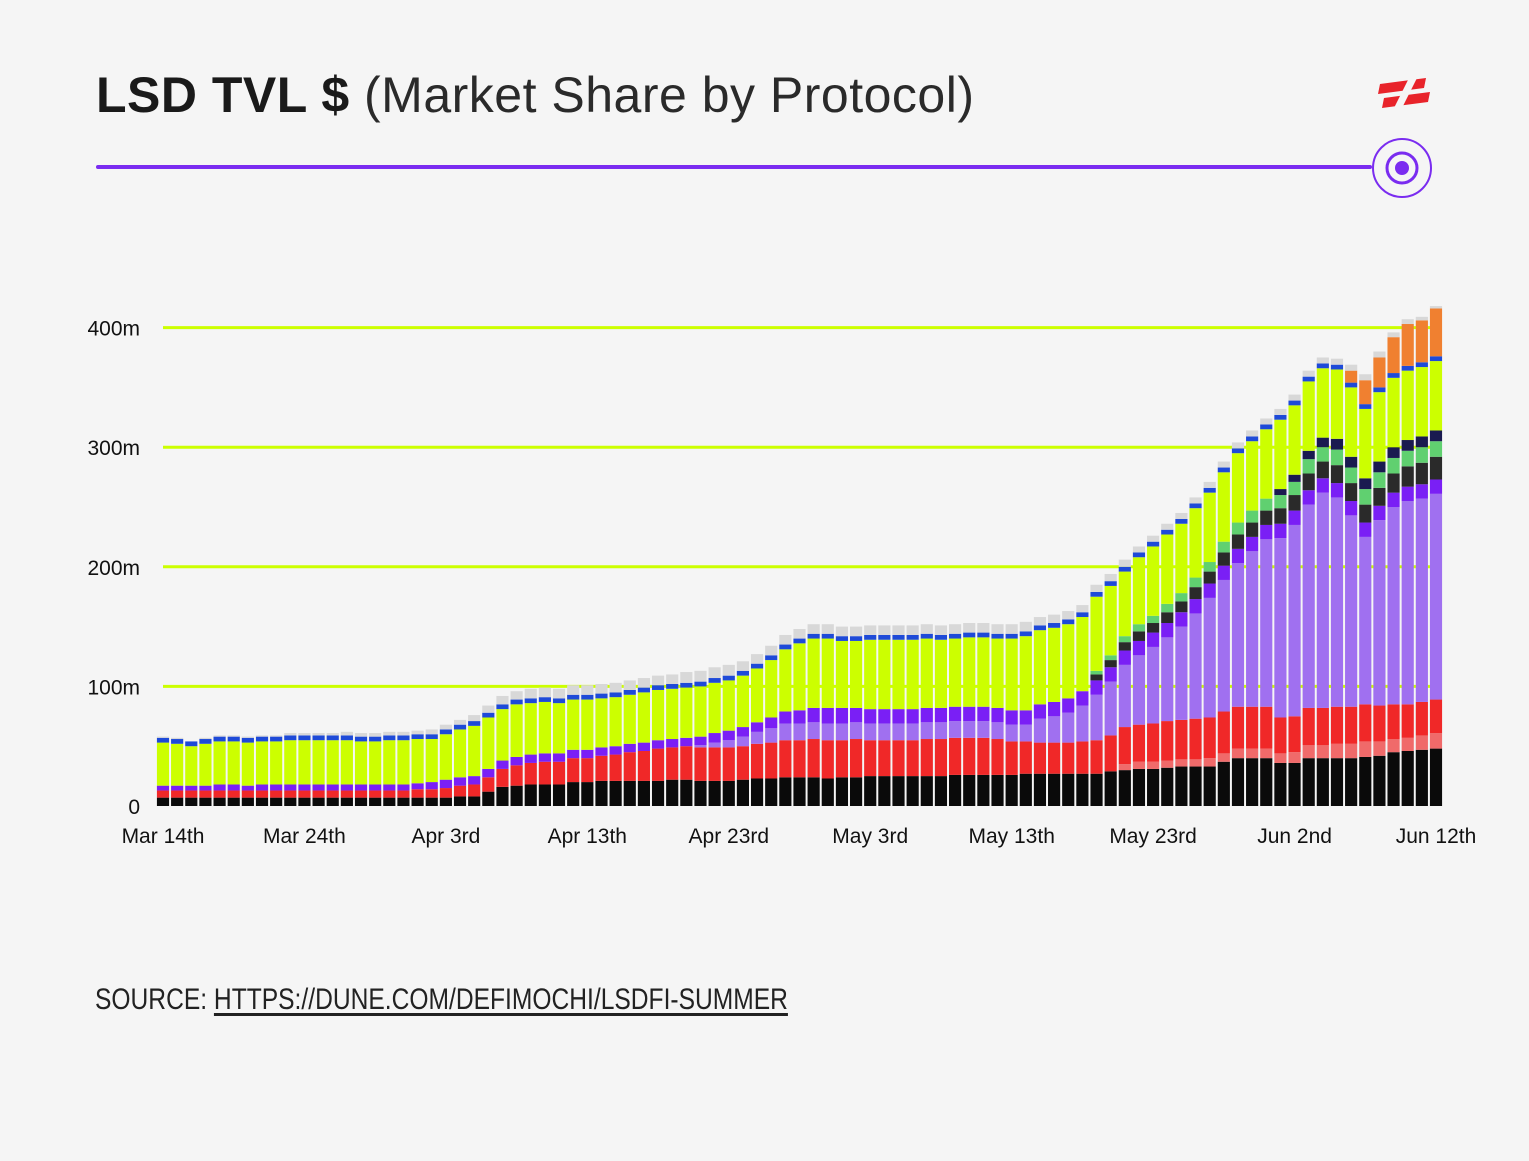 The height and width of the screenshot is (1161, 1529). Describe the element at coordinates (500, 999) in the screenshot. I see `source-link: HTTPS://DUNE.COM/DEFIMOCHI/LSDFI-SUMMER` at that location.